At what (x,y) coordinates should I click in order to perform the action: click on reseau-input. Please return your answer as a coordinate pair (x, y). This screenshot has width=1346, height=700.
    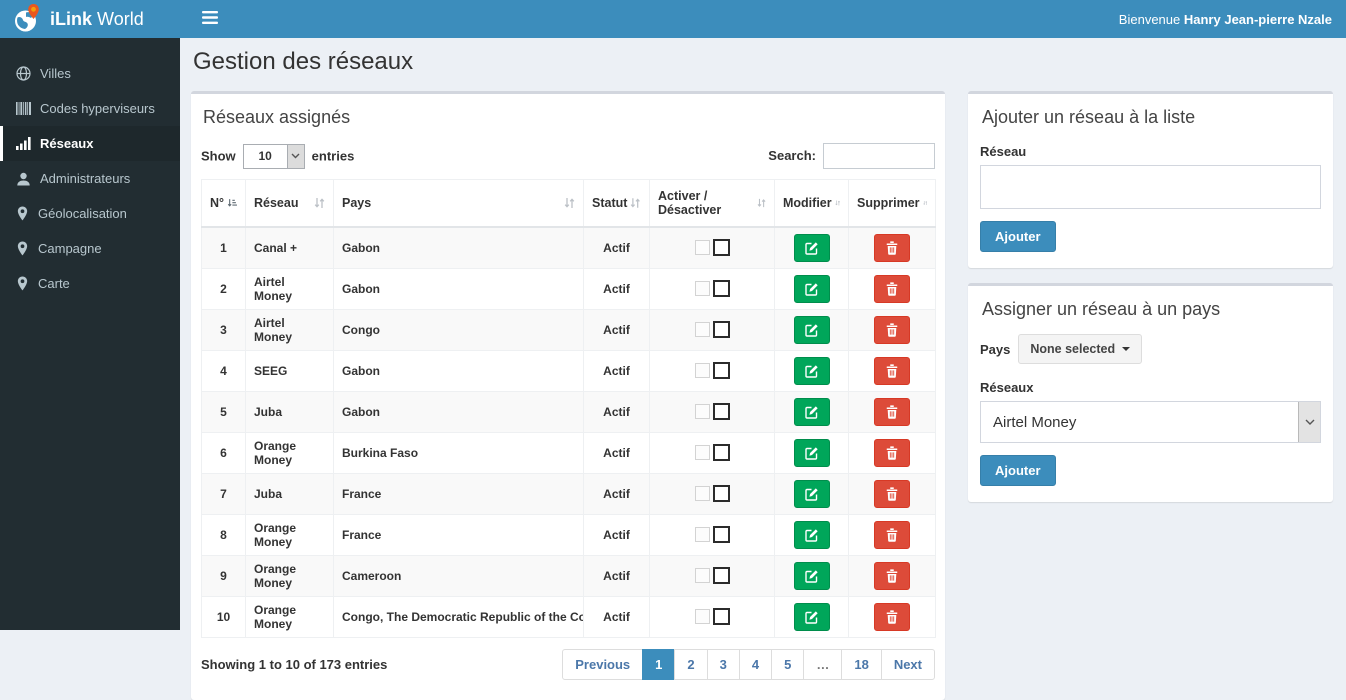
    Looking at the image, I should click on (1150, 187).